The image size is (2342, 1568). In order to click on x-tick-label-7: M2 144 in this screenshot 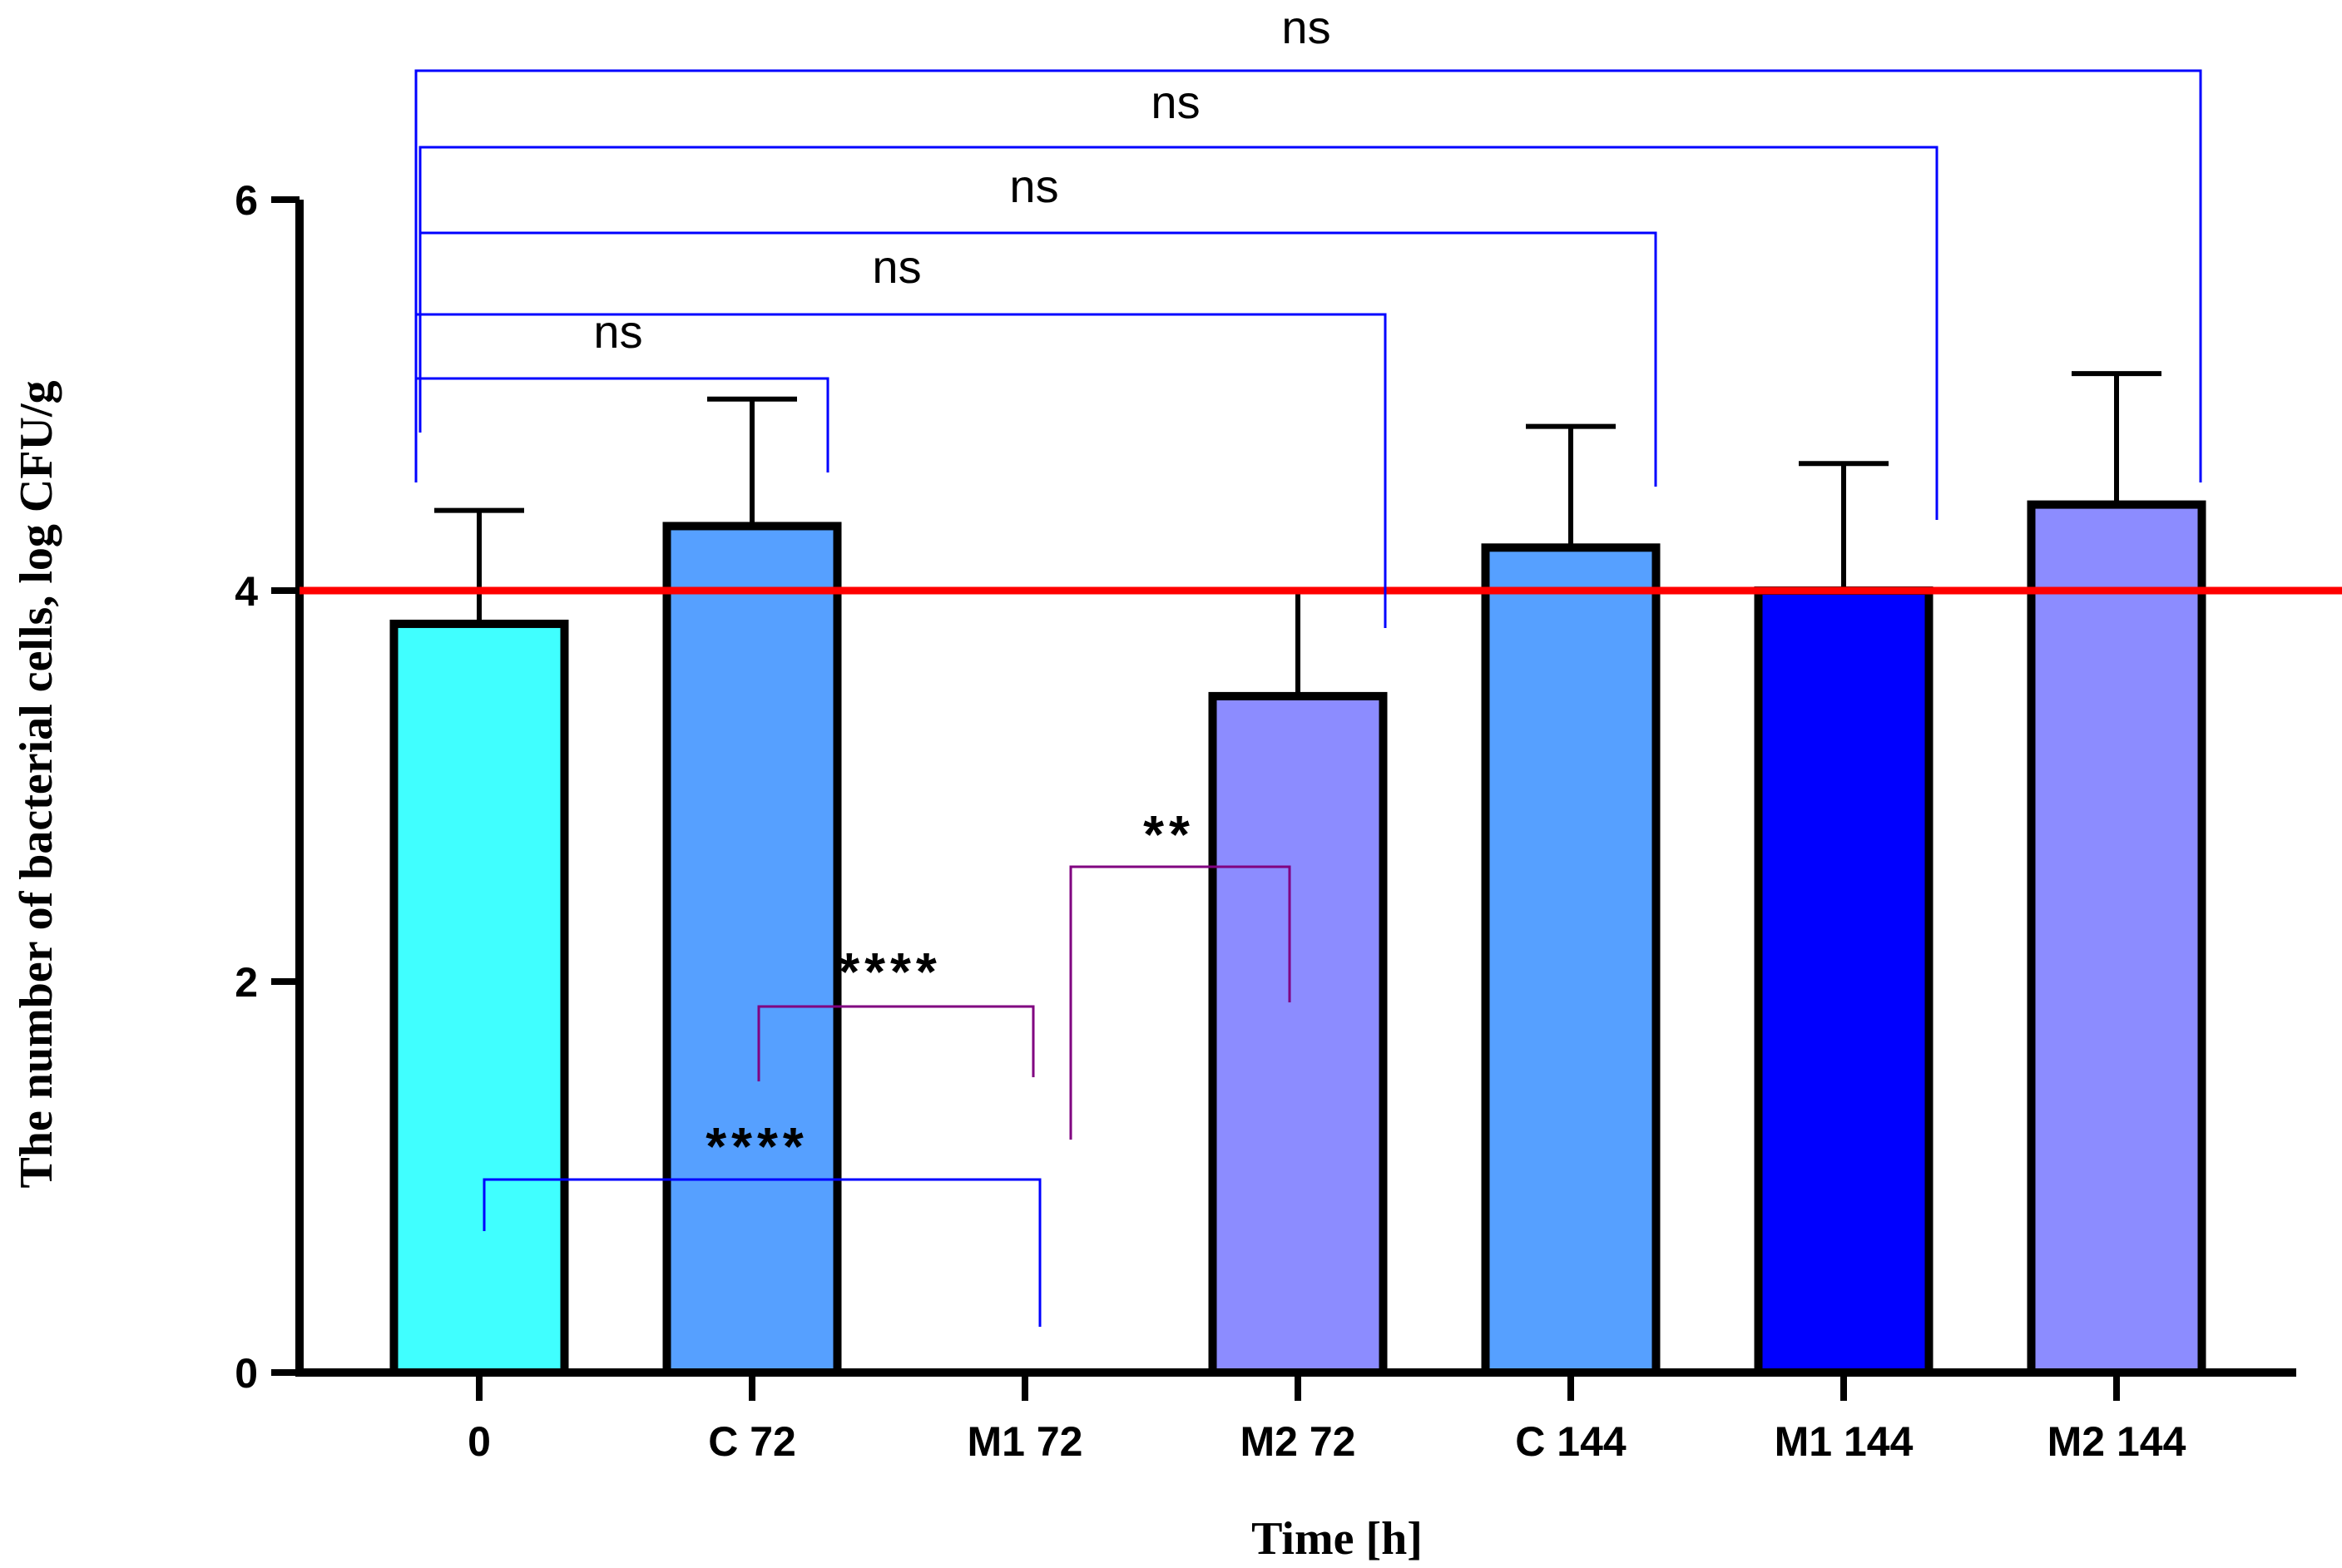, I will do `click(2116, 1441)`.